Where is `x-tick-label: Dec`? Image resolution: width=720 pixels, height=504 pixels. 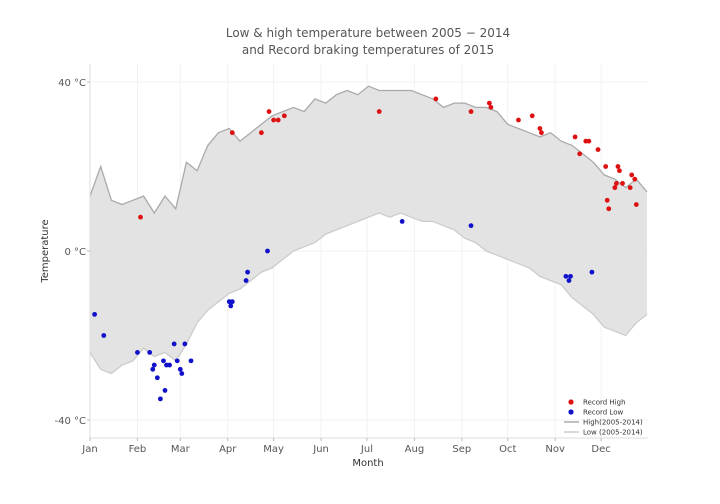 x-tick-label: Dec is located at coordinates (600, 449).